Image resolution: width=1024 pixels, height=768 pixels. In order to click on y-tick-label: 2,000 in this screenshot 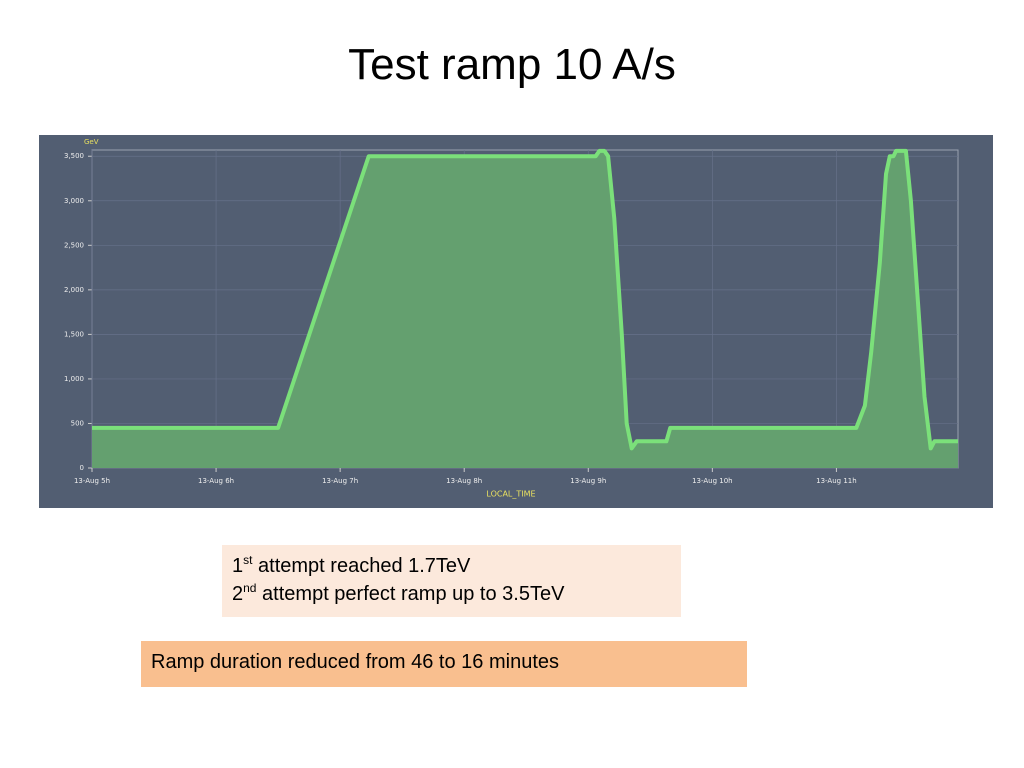, I will do `click(74, 290)`.